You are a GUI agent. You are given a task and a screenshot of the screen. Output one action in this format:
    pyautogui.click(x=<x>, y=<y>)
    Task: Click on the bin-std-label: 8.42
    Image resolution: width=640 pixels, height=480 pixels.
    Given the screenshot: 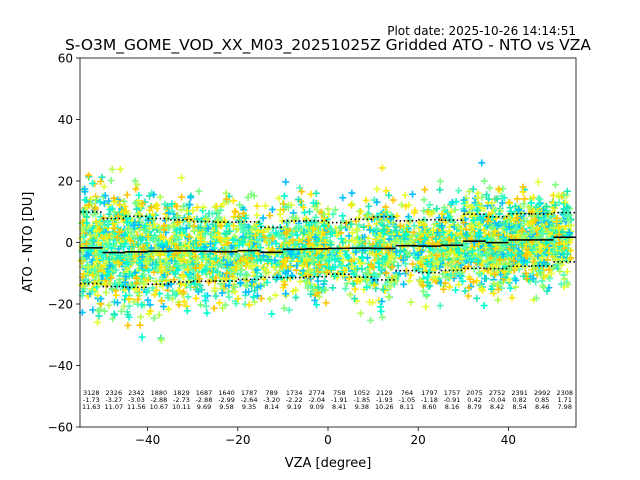 What is the action you would take?
    pyautogui.click(x=497, y=407)
    